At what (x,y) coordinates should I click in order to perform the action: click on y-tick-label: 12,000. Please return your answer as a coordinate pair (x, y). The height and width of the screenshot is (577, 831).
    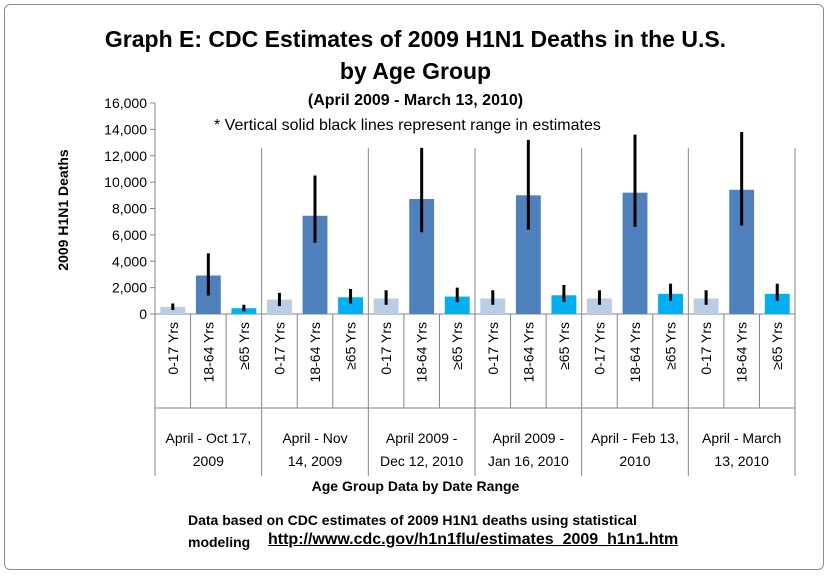
    Looking at the image, I should click on (125, 156).